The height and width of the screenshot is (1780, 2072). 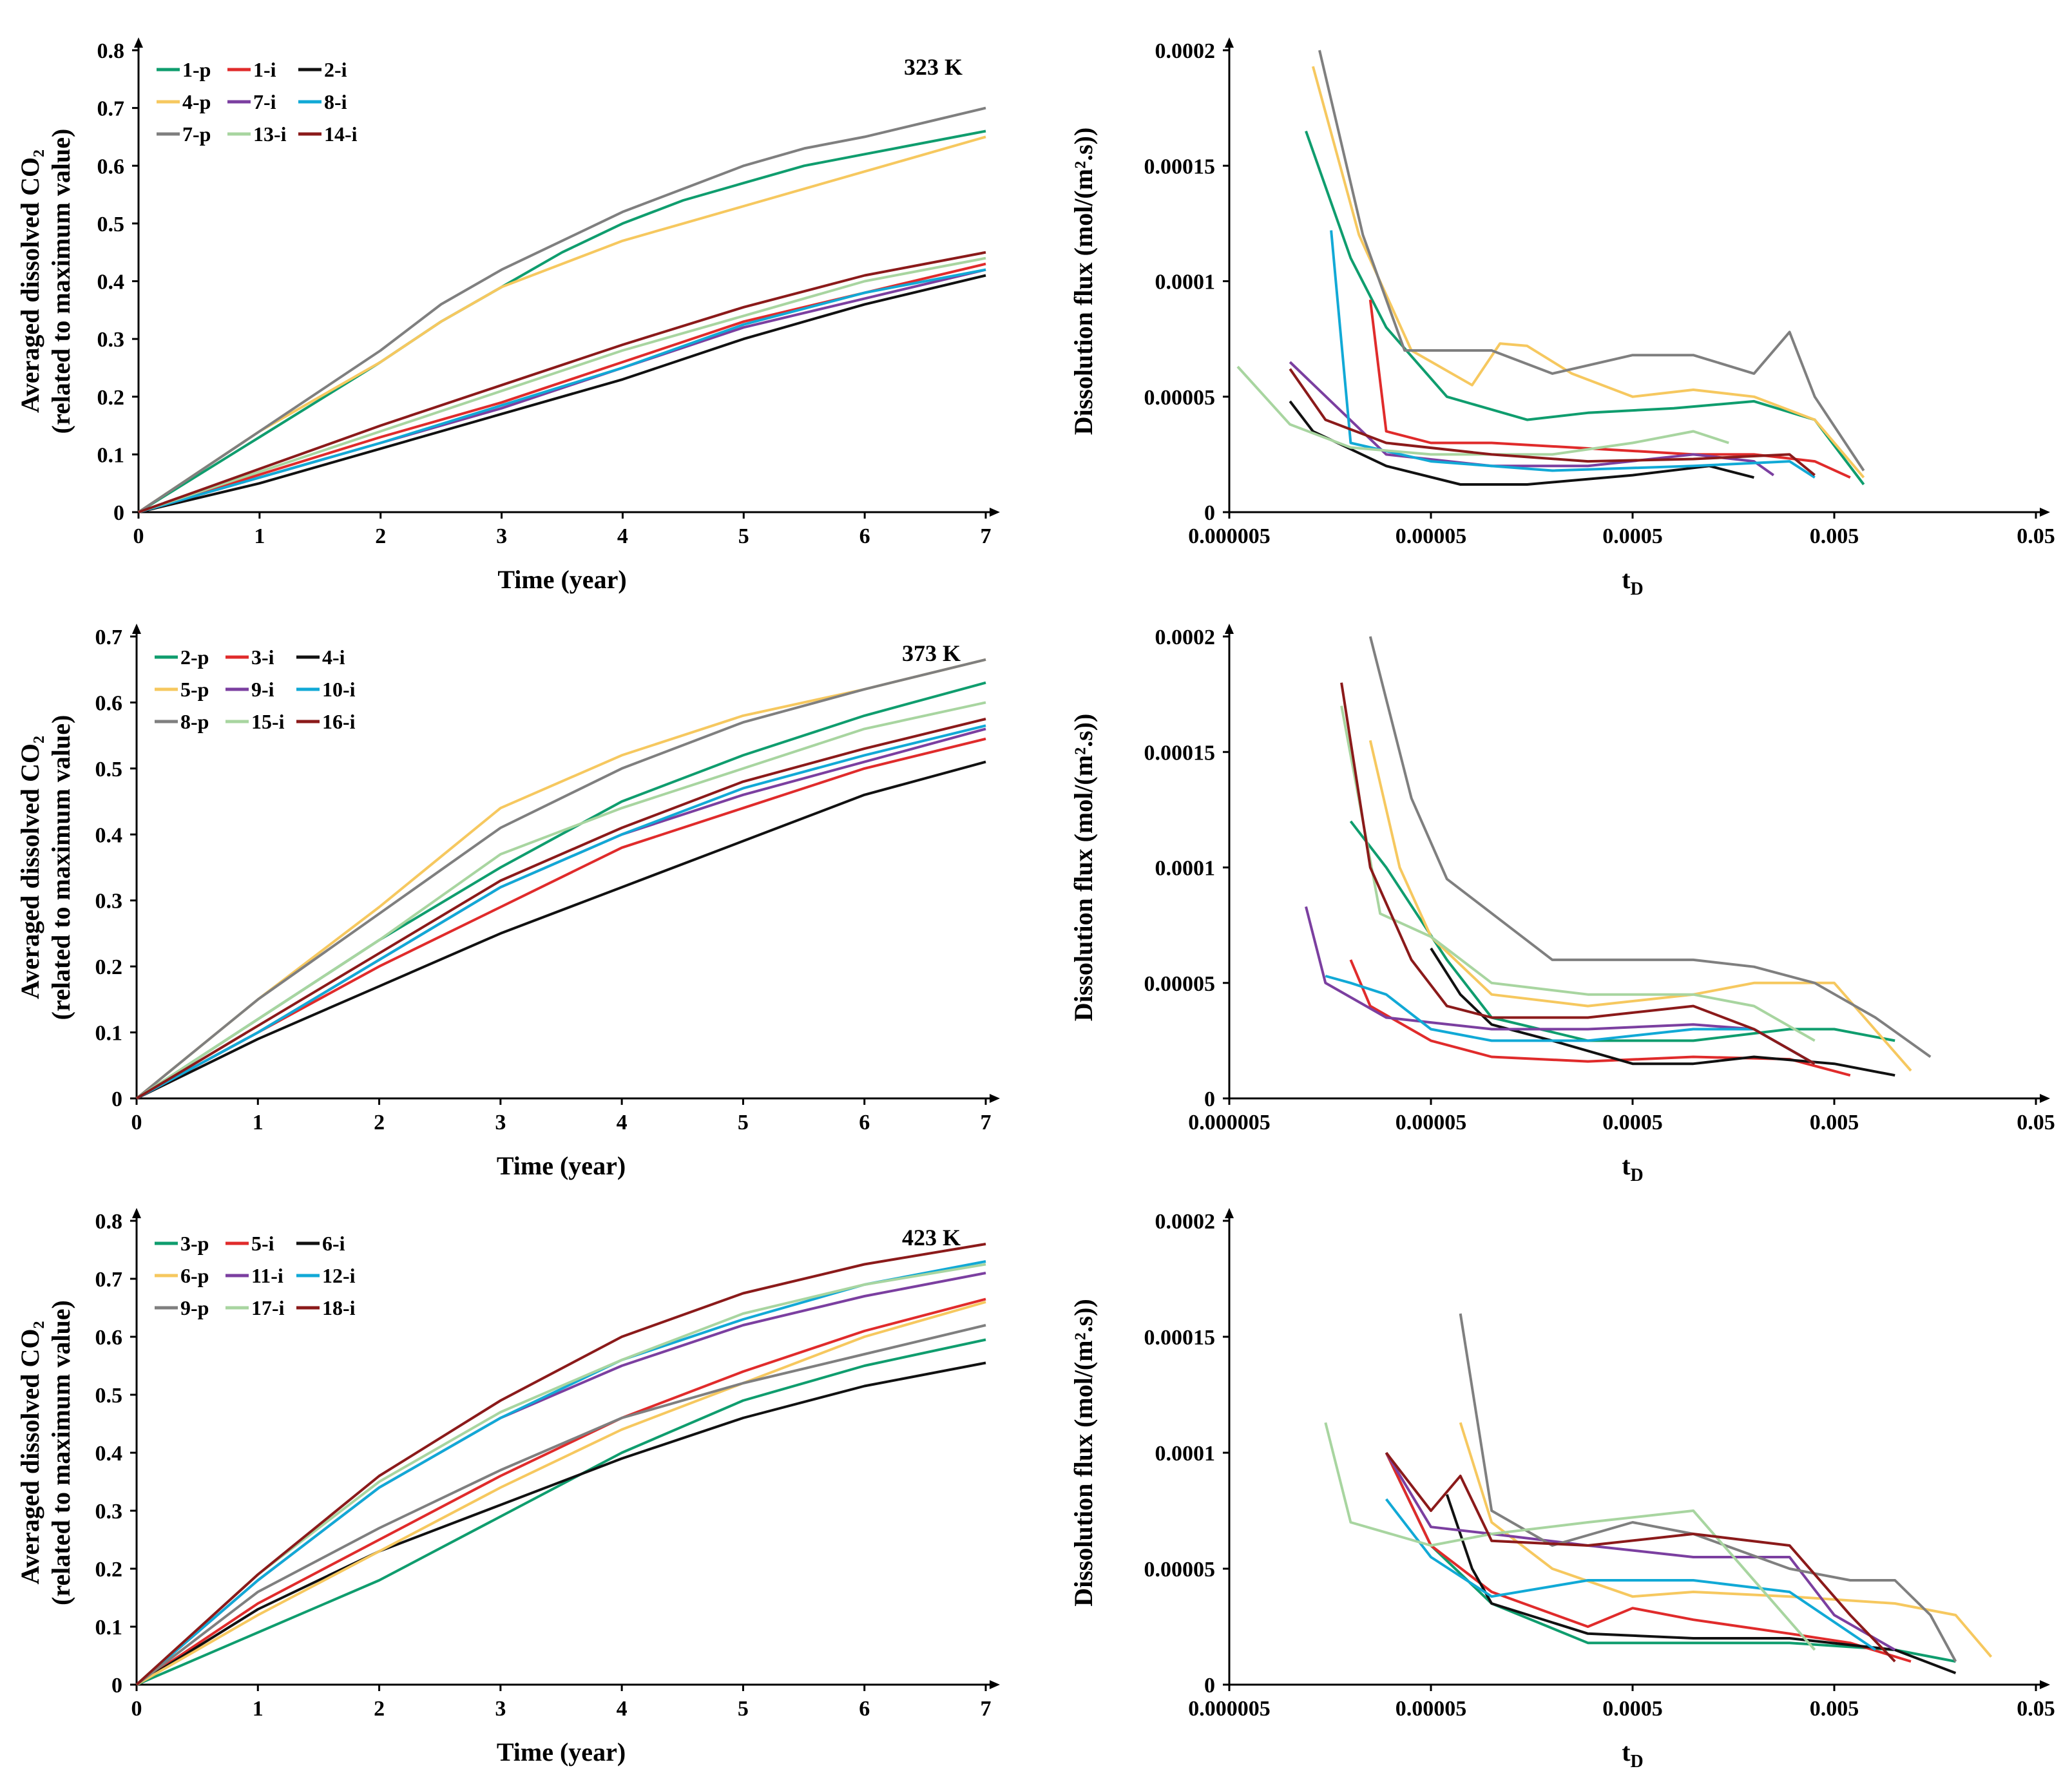 What do you see at coordinates (109, 1454) in the screenshot?
I see `y-tick-label: 0.4` at bounding box center [109, 1454].